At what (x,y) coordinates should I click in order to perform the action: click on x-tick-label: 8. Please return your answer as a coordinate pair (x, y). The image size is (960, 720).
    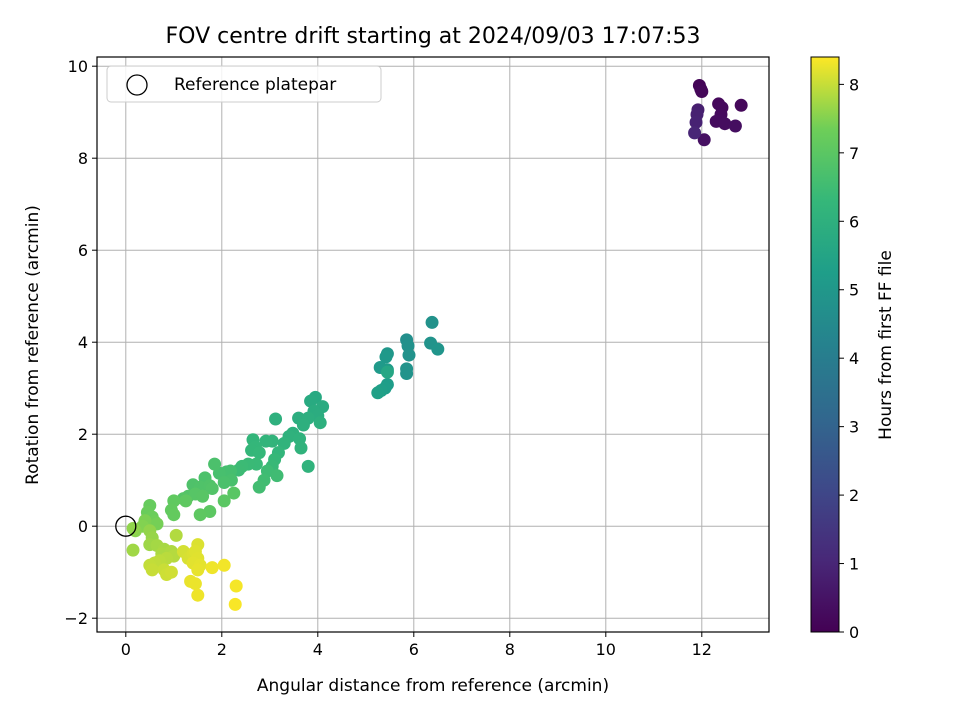
    Looking at the image, I should click on (510, 649).